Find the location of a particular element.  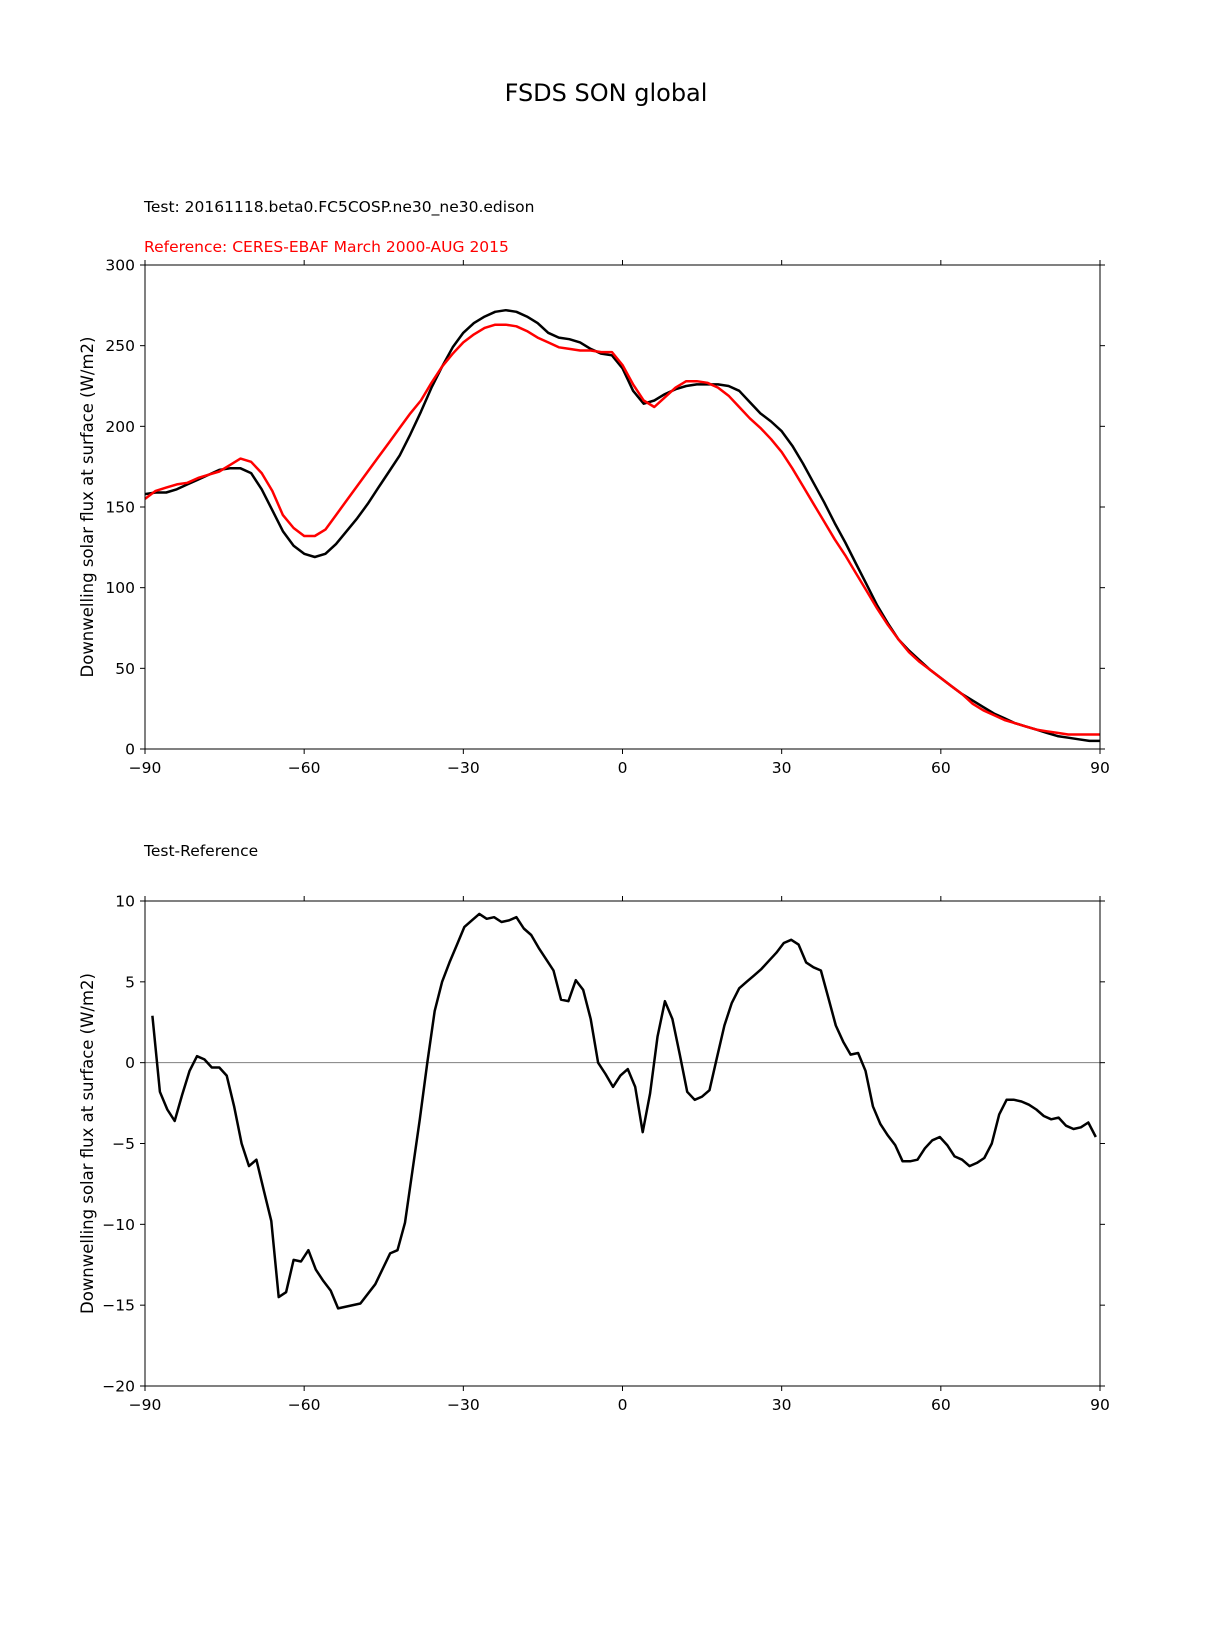

top-y-tick-label: 150 is located at coordinates (120, 508).